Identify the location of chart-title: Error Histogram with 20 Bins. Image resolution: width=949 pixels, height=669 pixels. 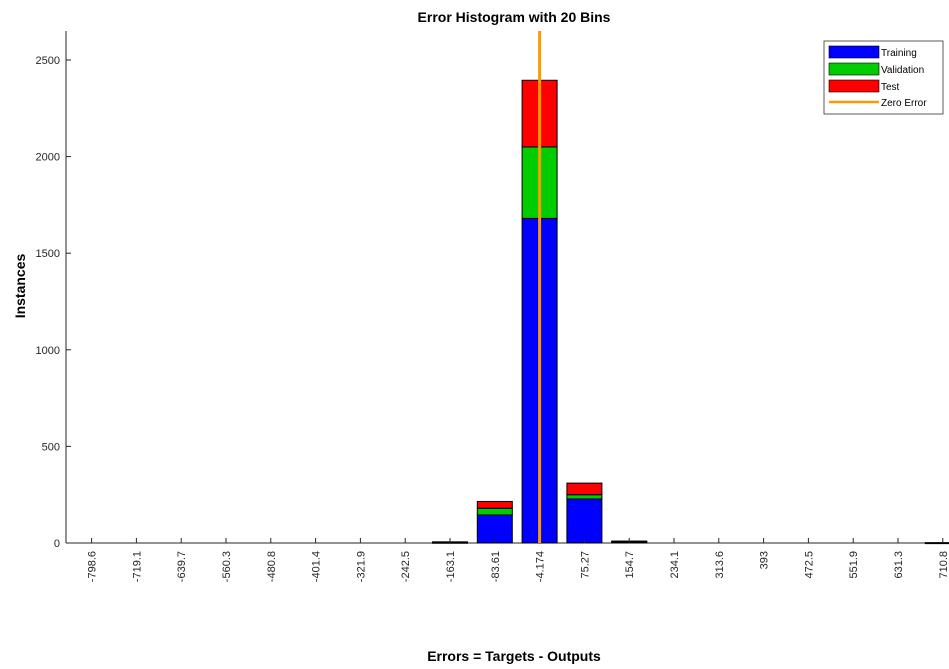
(514, 17).